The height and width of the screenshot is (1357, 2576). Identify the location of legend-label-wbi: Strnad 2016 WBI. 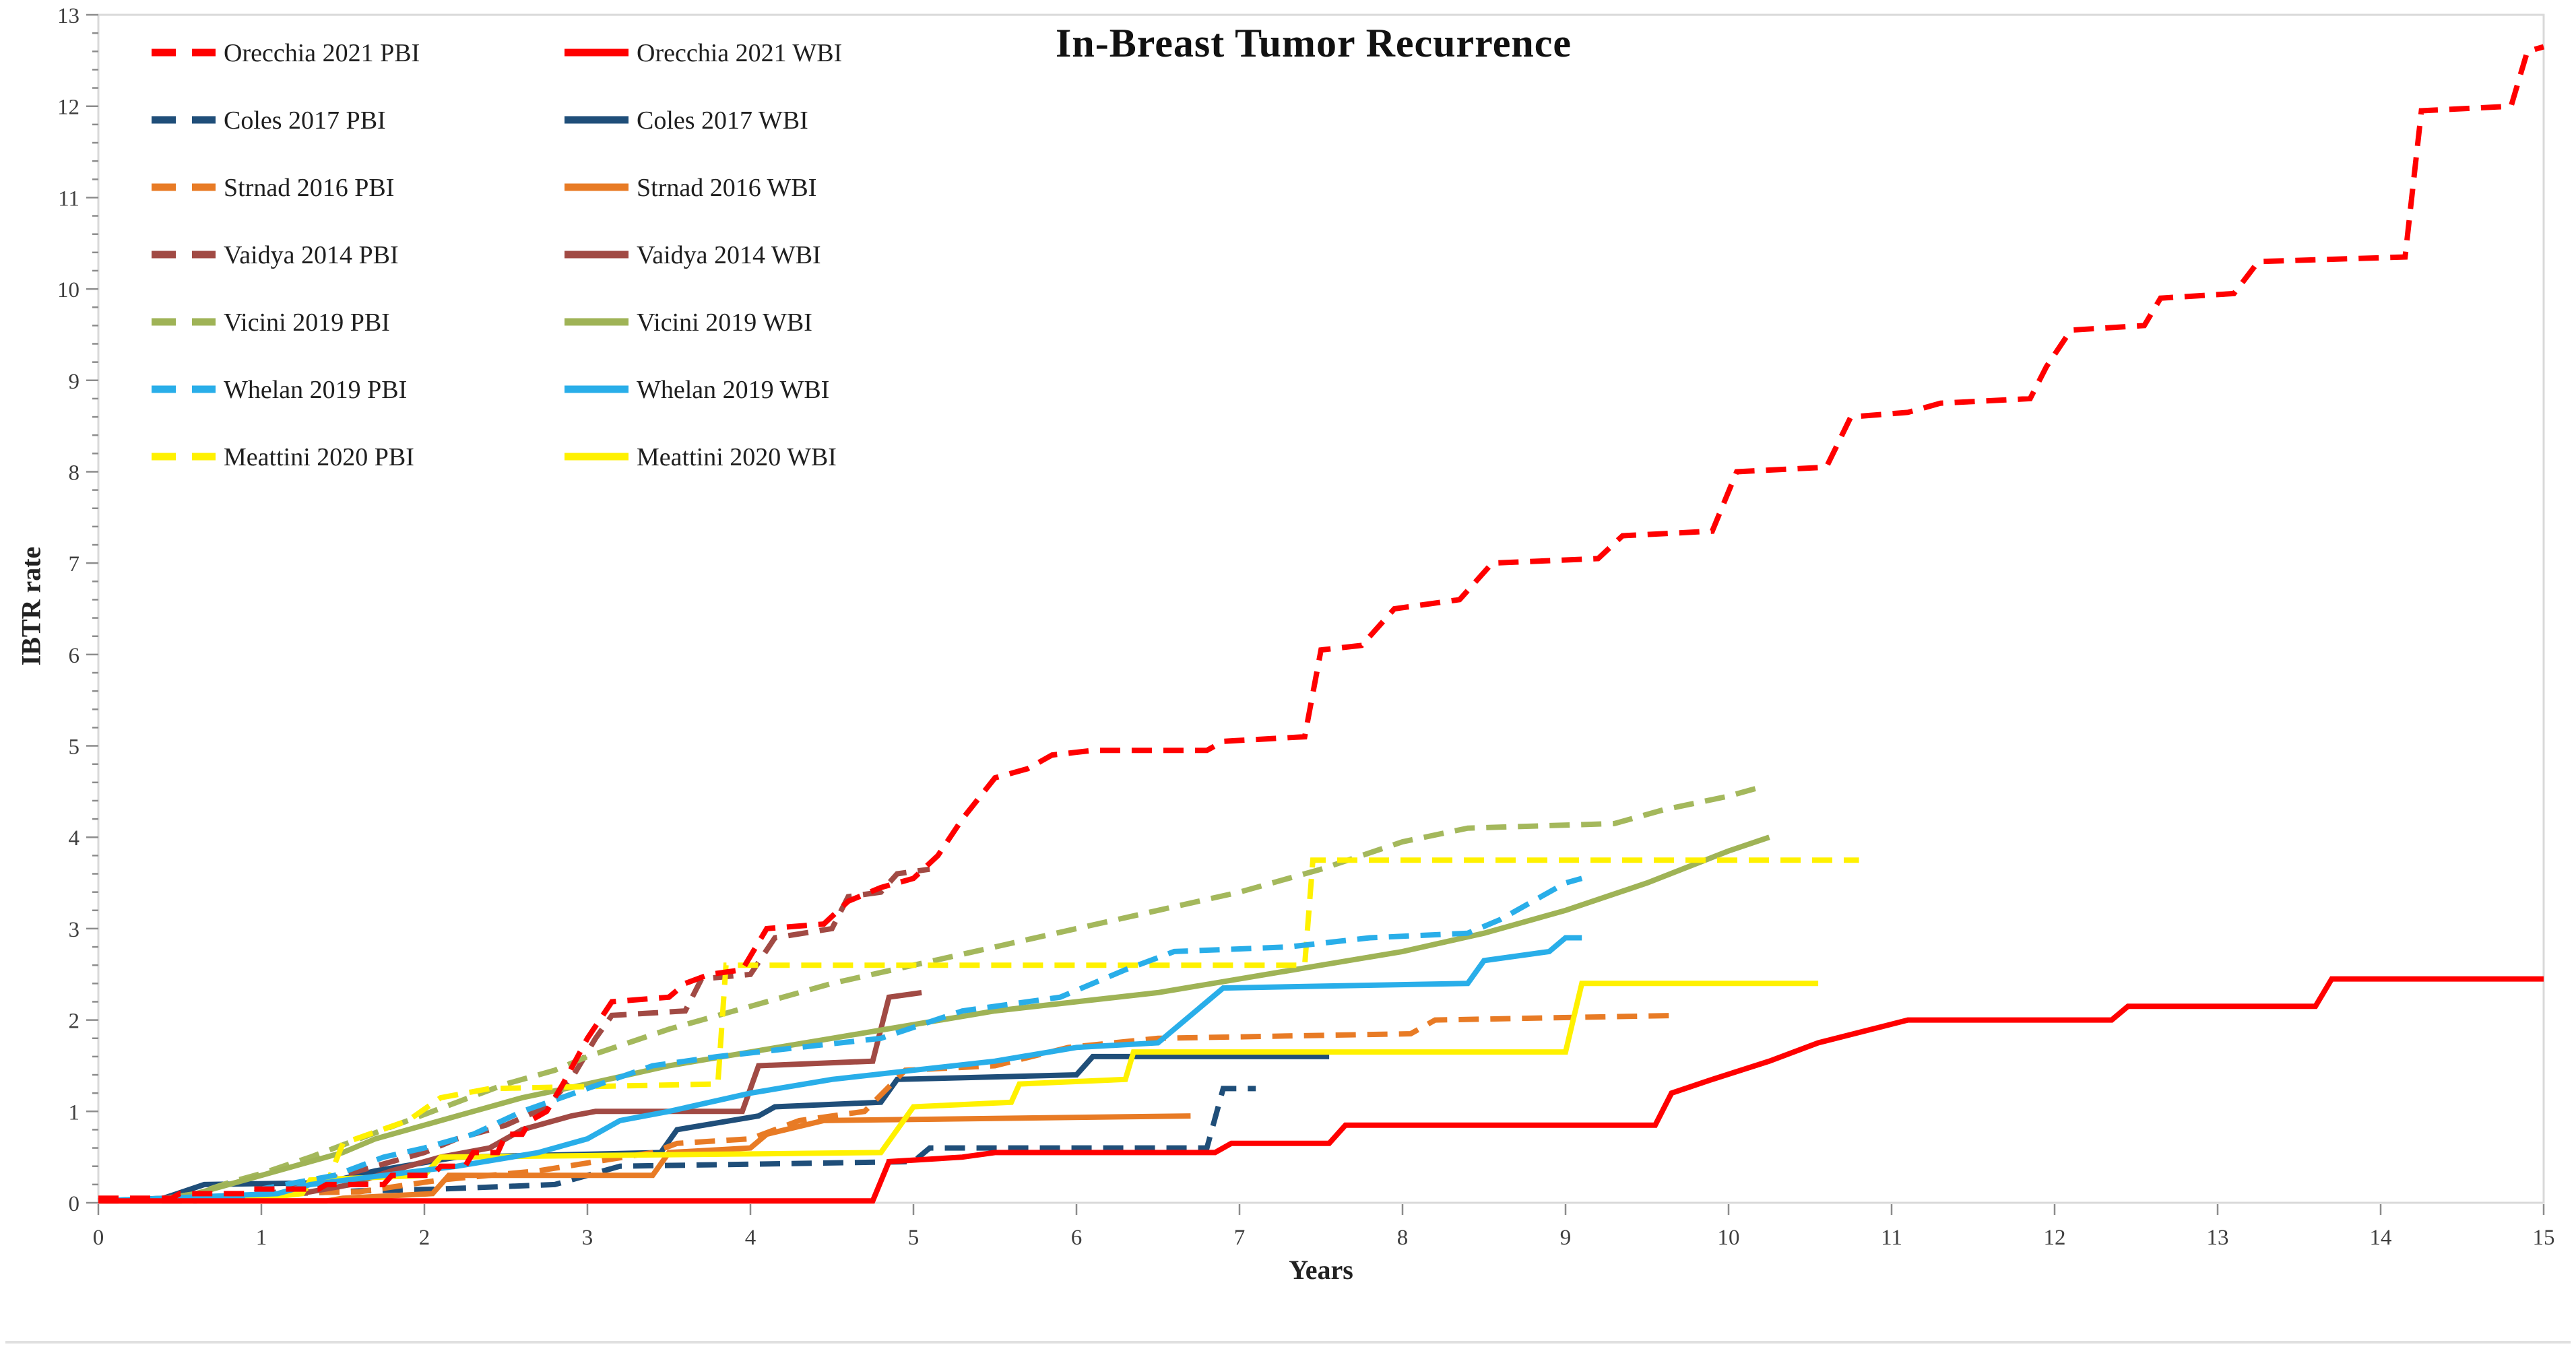
(726, 188).